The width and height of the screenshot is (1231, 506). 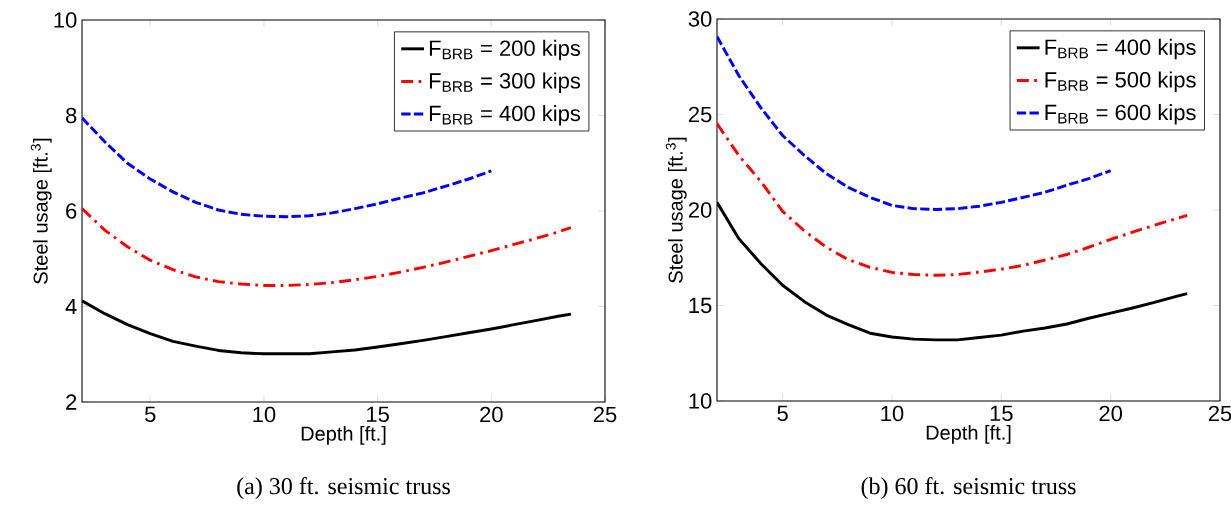 I want to click on y-tick-label: 6, so click(x=71, y=211).